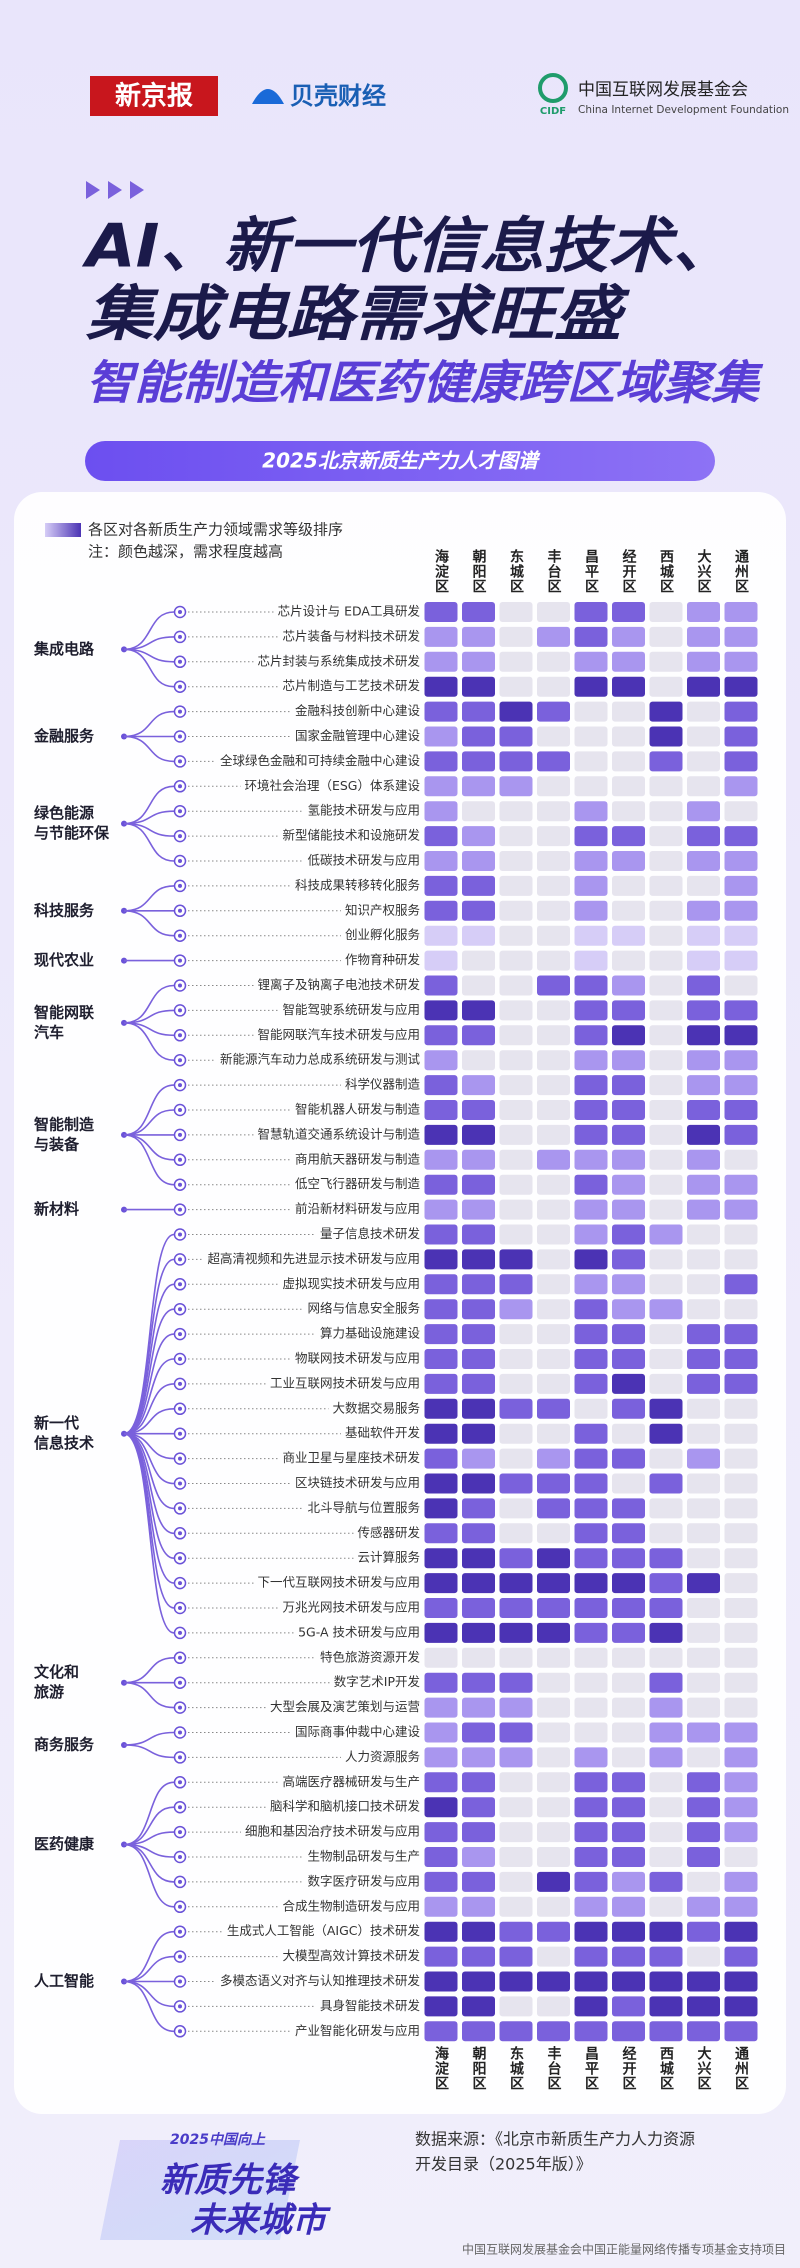 Image resolution: width=800 pixels, height=2268 pixels. What do you see at coordinates (358, 1158) in the screenshot?
I see `row-label: 商用航天器研发与制造` at bounding box center [358, 1158].